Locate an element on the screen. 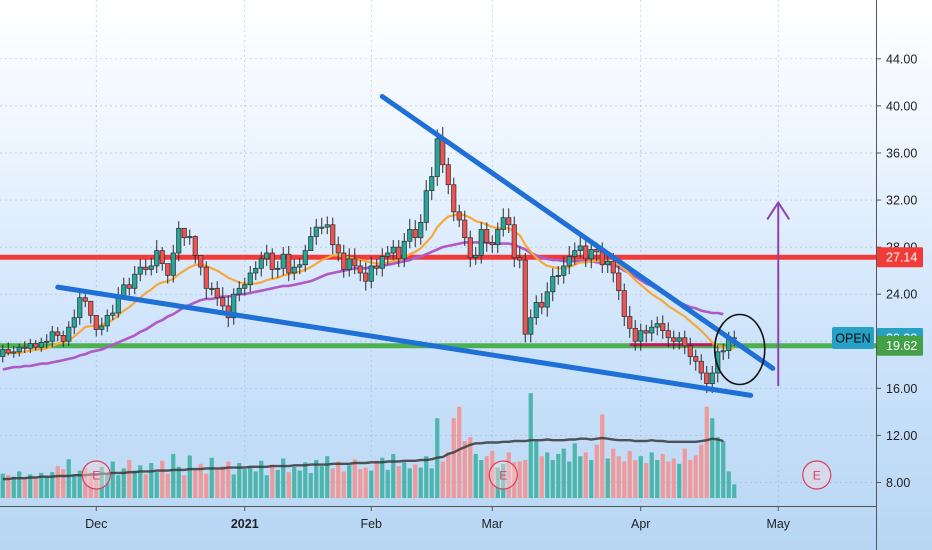  volume-moving-average is located at coordinates (363, 458).